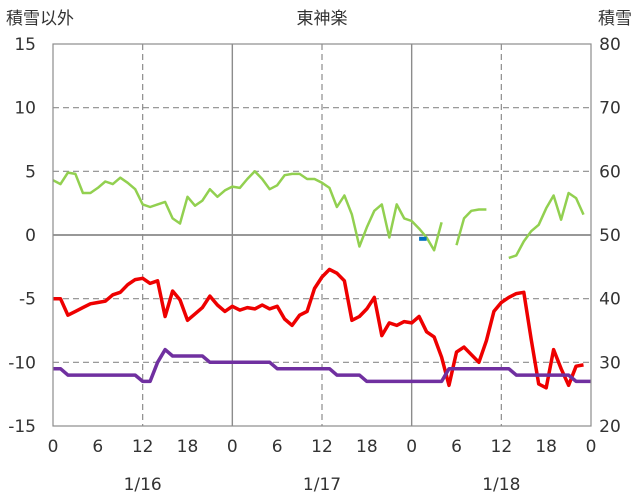 The width and height of the screenshot is (636, 501). Describe the element at coordinates (30, 236) in the screenshot. I see `left-y-tick-label: 0` at that location.